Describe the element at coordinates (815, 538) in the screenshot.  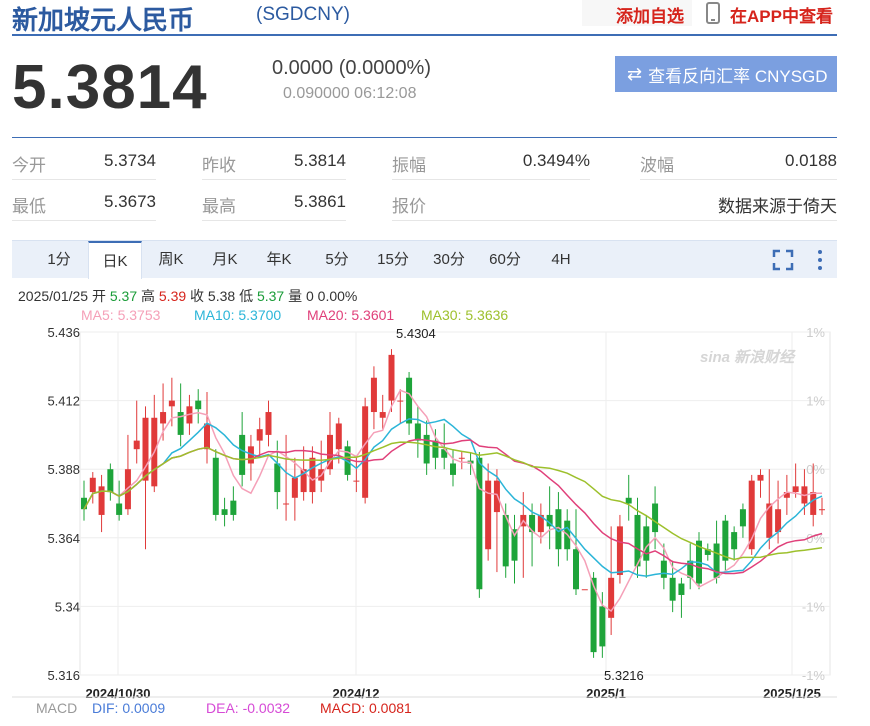
I see `pct-tick-label: 0%` at that location.